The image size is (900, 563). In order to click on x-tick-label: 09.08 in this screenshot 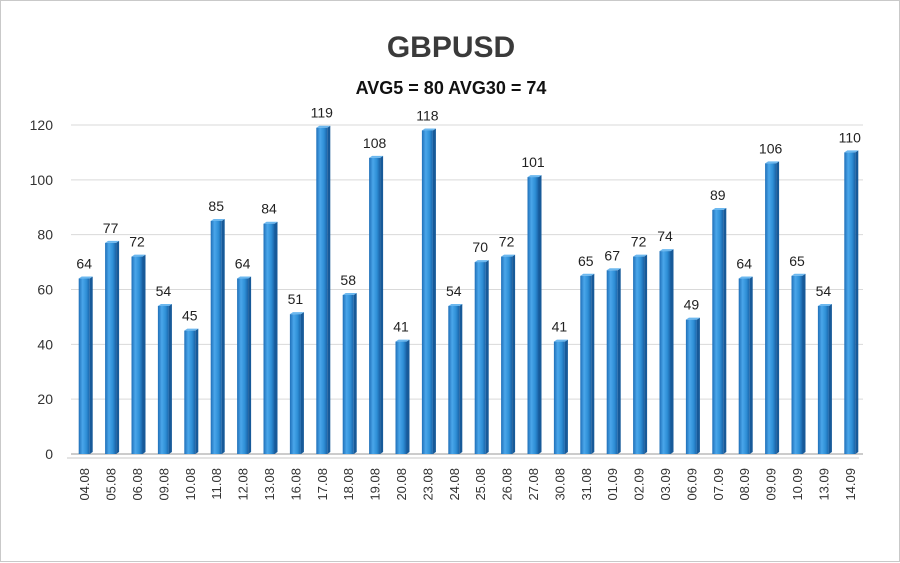, I will do `click(163, 484)`.